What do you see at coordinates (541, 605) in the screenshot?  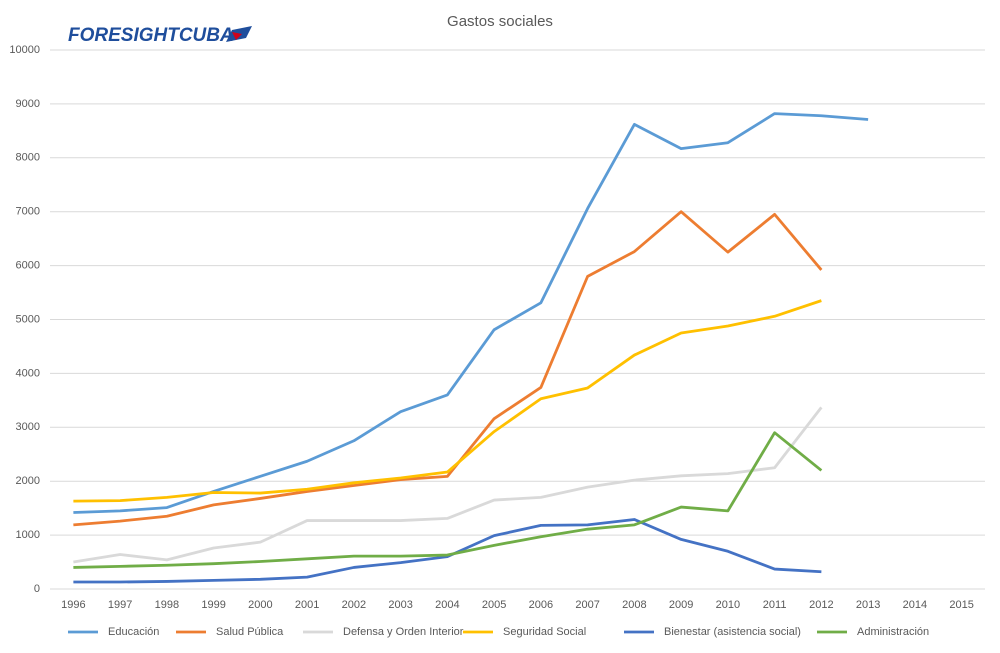 I see `x-tick-label: 2006` at bounding box center [541, 605].